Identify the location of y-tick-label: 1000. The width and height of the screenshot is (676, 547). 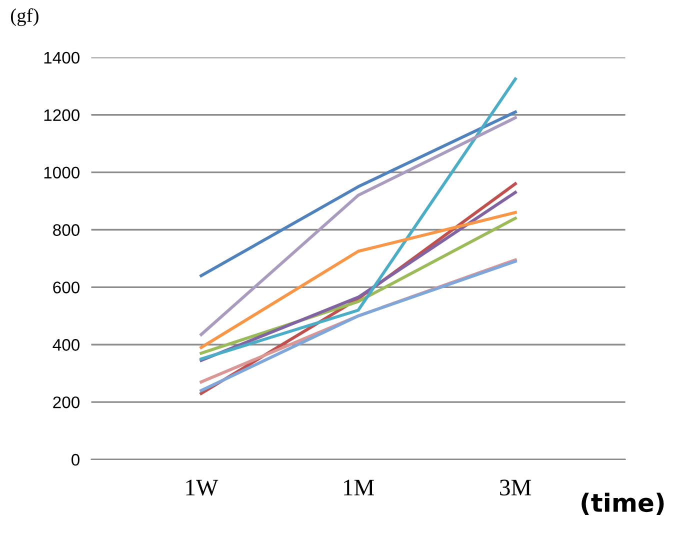
(62, 172).